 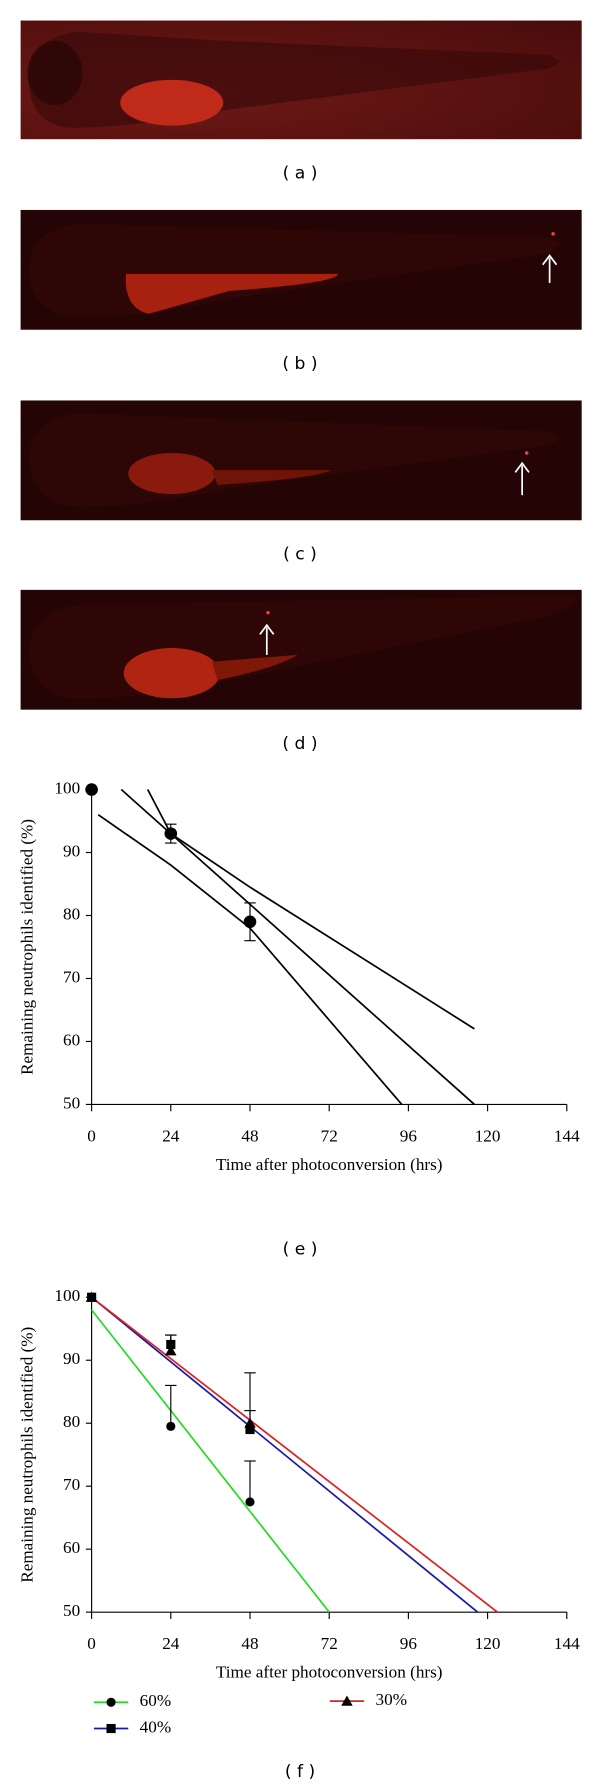 I want to click on image-b, so click(x=301, y=269).